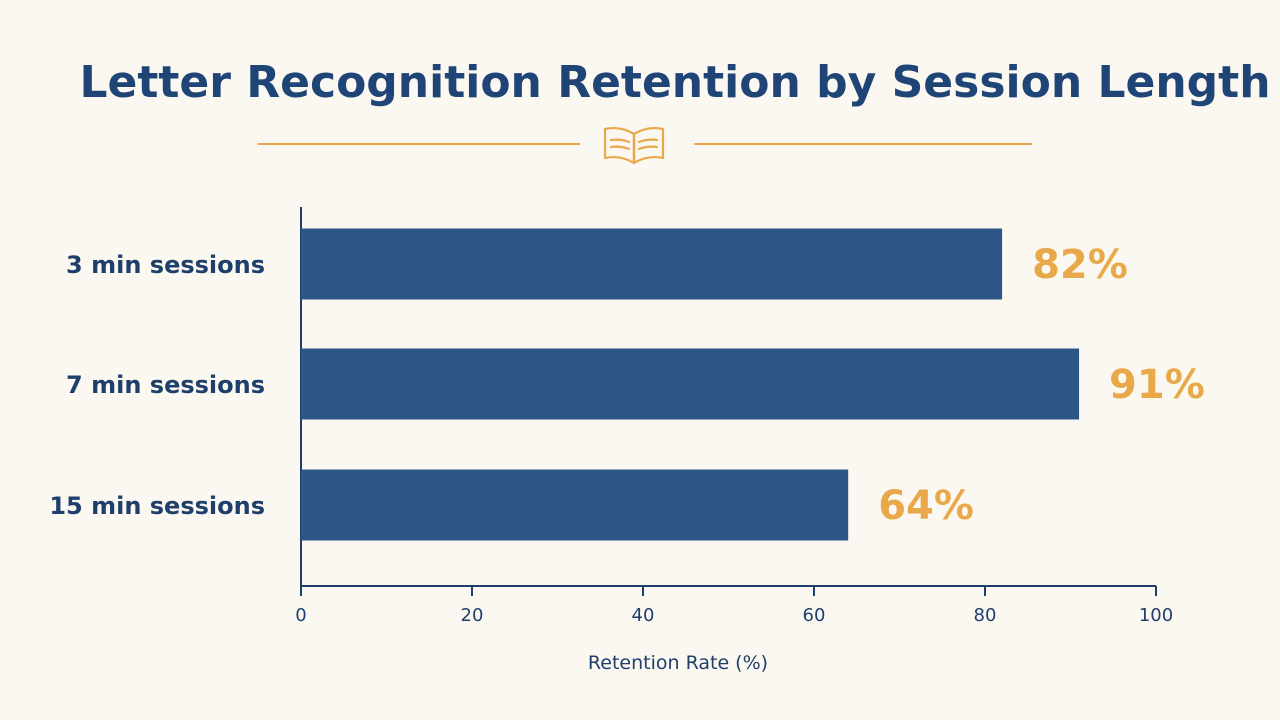  I want to click on value-label: 82%, so click(1080, 265).